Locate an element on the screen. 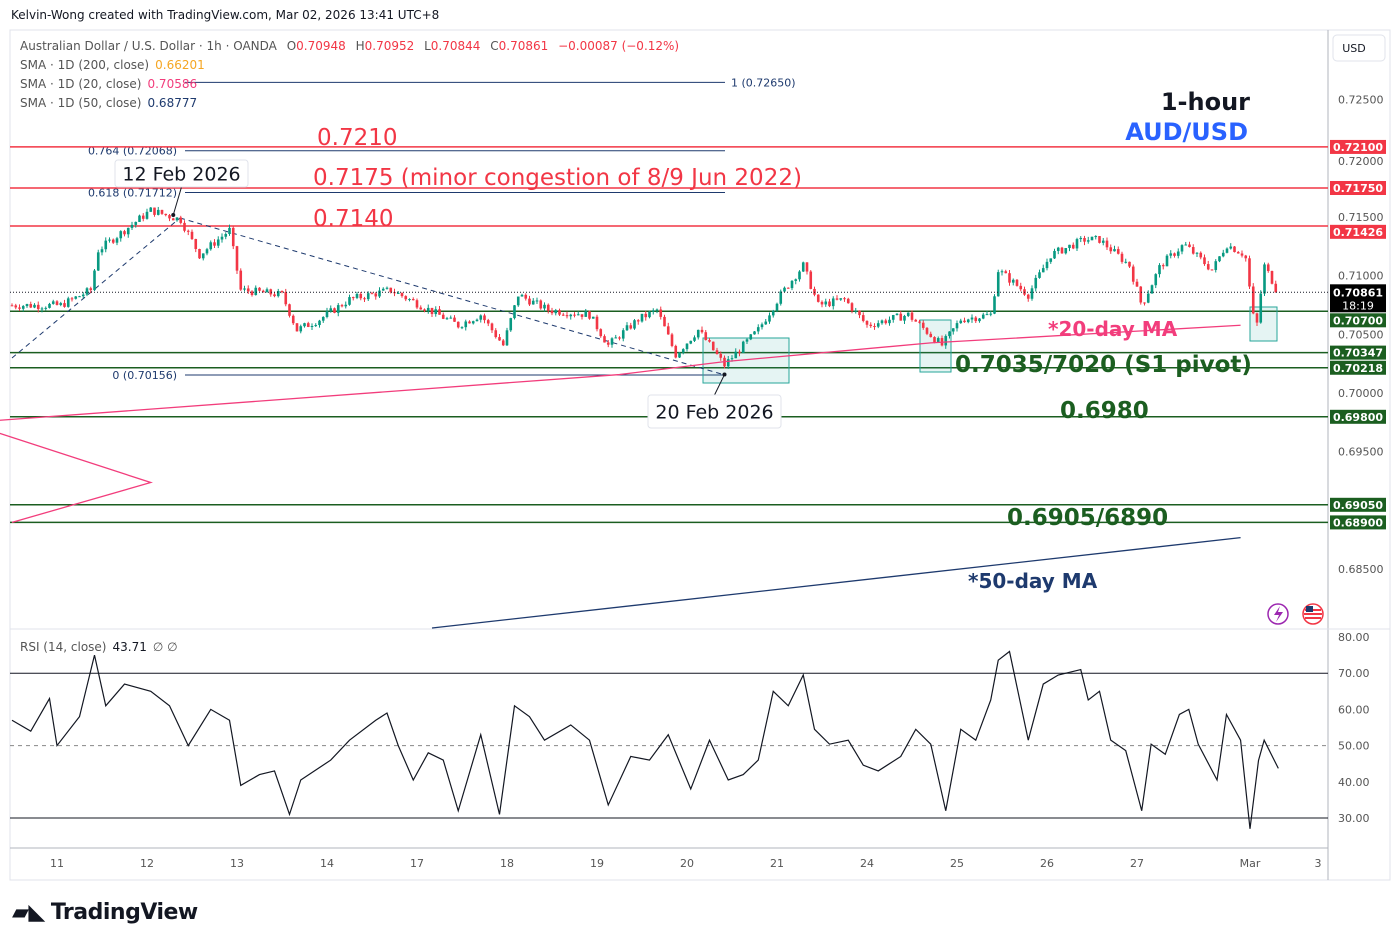 Image resolution: width=1400 pixels, height=945 pixels. callout-box is located at coordinates (714, 411).